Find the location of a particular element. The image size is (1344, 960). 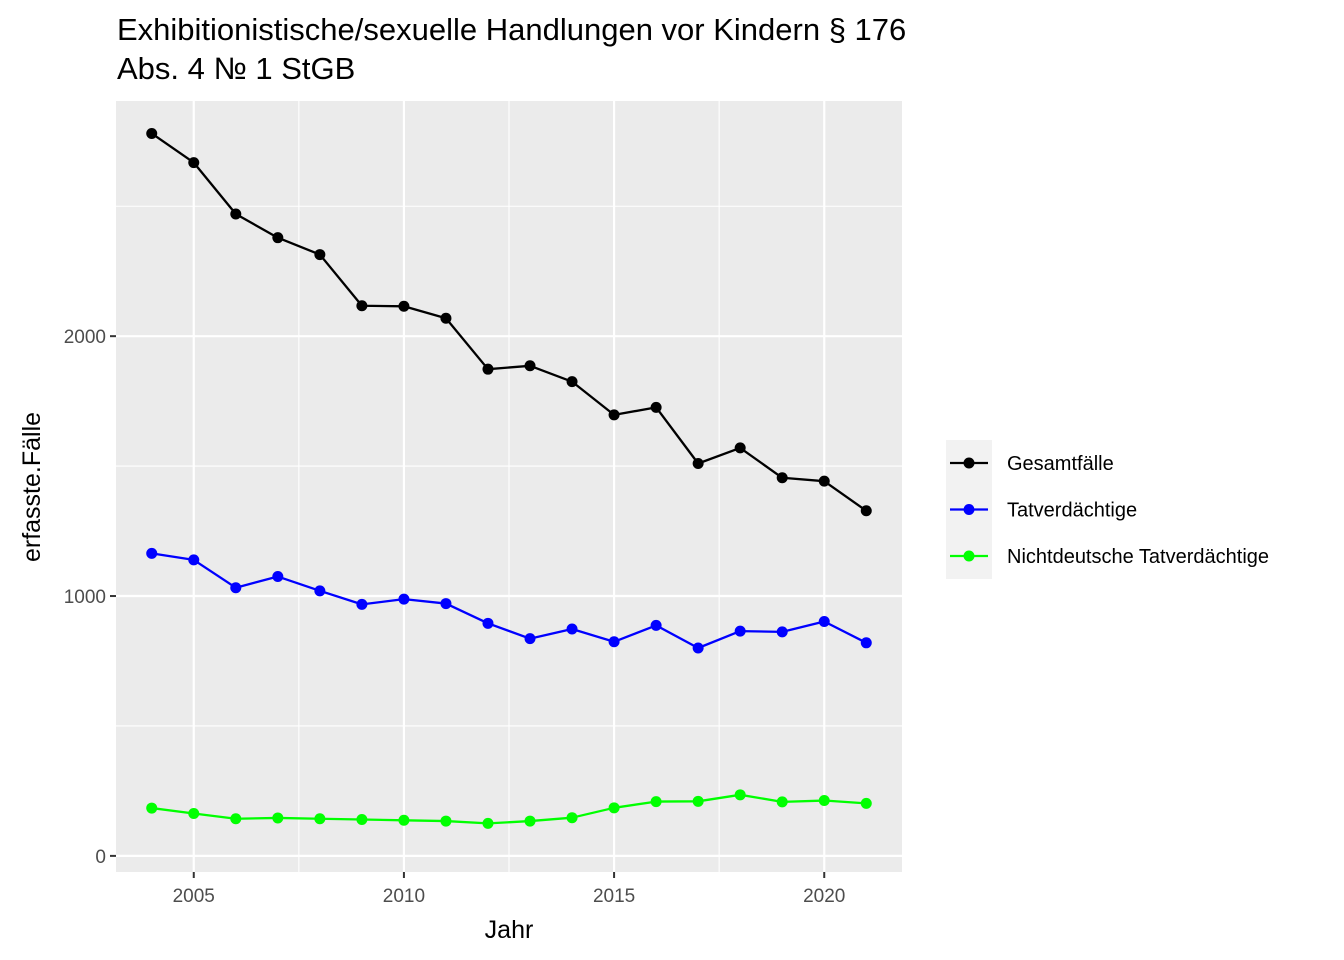

x-tick-label: 2020 is located at coordinates (824, 896).